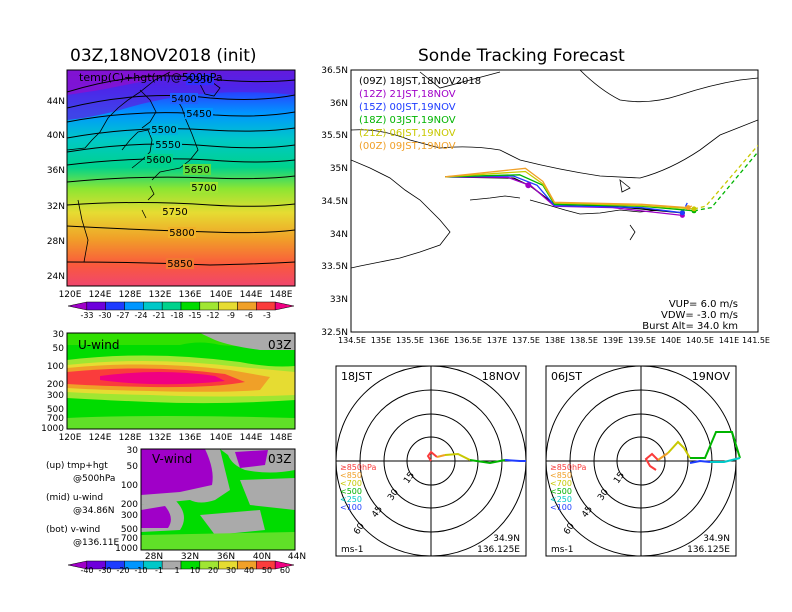 Image resolution: width=792 pixels, height=612 pixels. Describe the element at coordinates (358, 487) in the screenshot. I see `hodo-left-levels: ≥850hPa <850 <700 <500 <250 <100` at that location.